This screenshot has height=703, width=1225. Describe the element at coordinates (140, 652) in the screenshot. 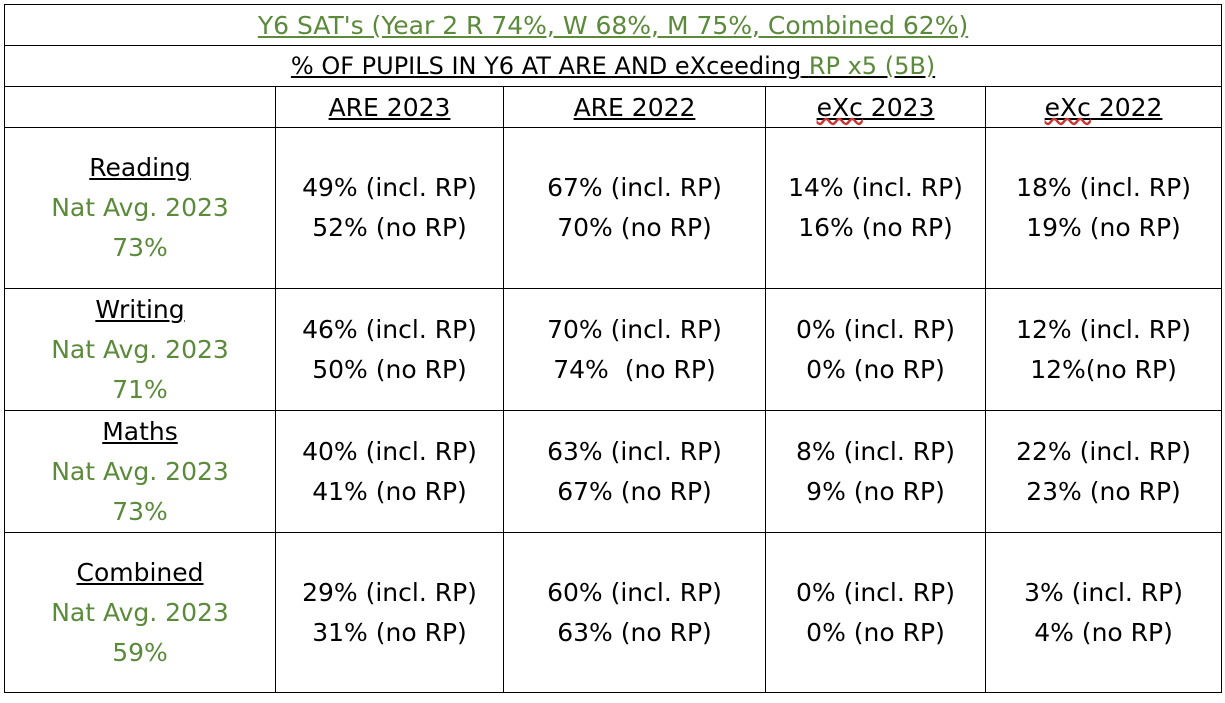

I see `national-average-value: 59%` at that location.